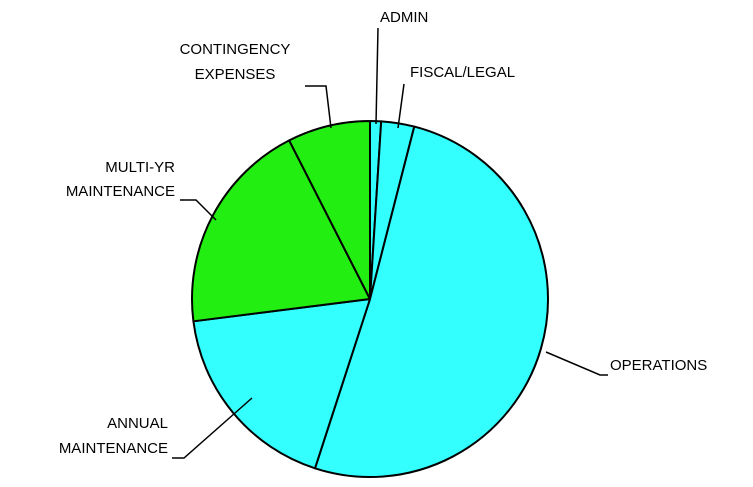 The height and width of the screenshot is (487, 753). What do you see at coordinates (462, 72) in the screenshot?
I see `slice-label: FISCAL/LEGAL` at bounding box center [462, 72].